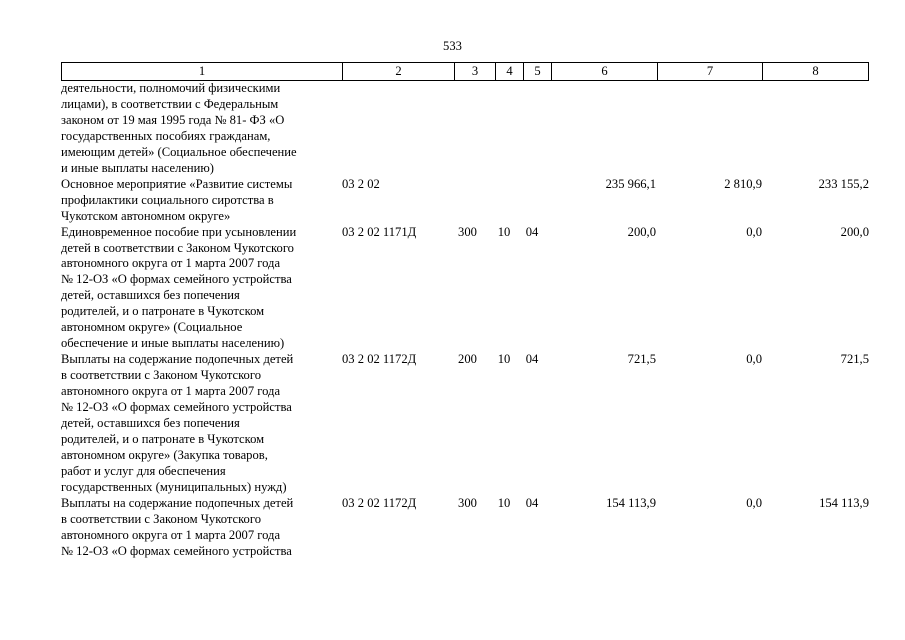  Describe the element at coordinates (379, 231) in the screenshot. I see `row-code: 03 2 02 1171Д` at that location.